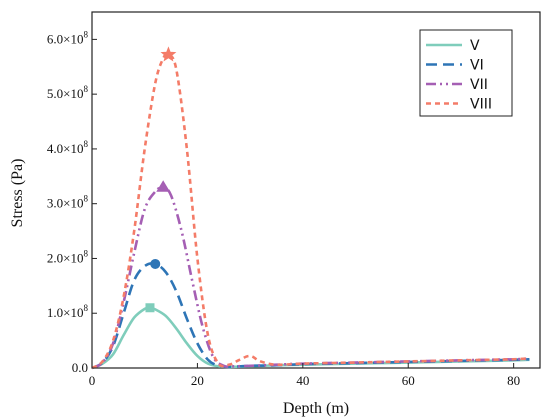  I want to click on peak-marker-v, so click(150, 308).